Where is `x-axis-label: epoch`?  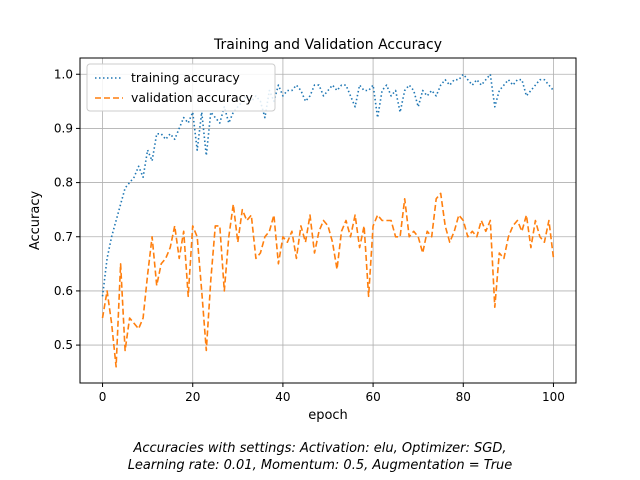 x-axis-label: epoch is located at coordinates (328, 415).